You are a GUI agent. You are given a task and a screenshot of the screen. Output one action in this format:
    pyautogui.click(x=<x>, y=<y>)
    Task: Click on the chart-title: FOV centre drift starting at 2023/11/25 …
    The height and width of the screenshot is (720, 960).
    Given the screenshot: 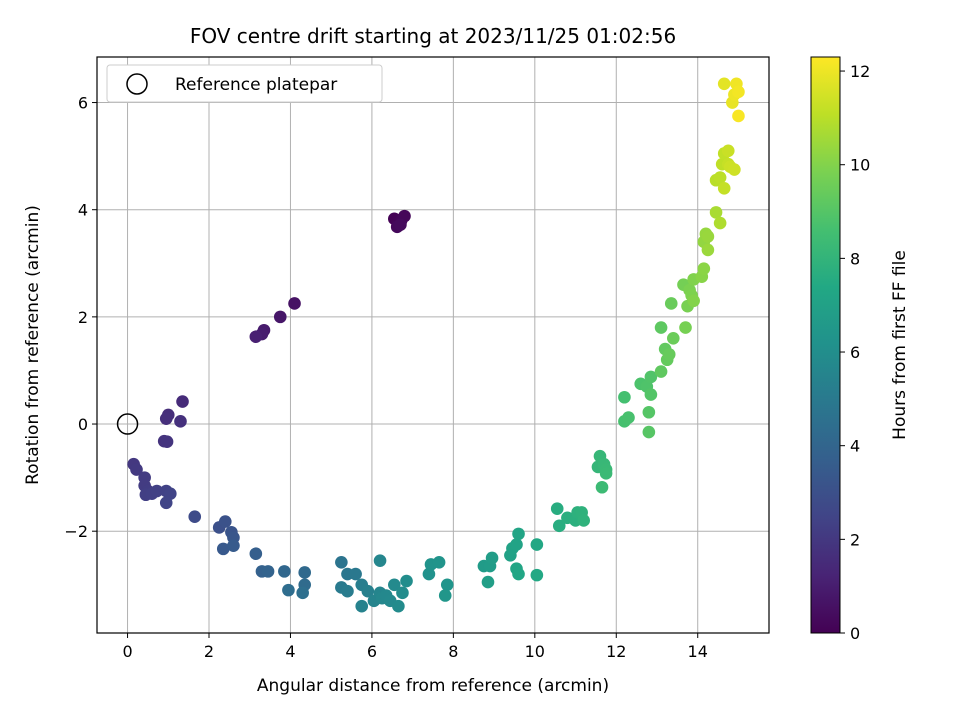 What is the action you would take?
    pyautogui.click(x=433, y=36)
    